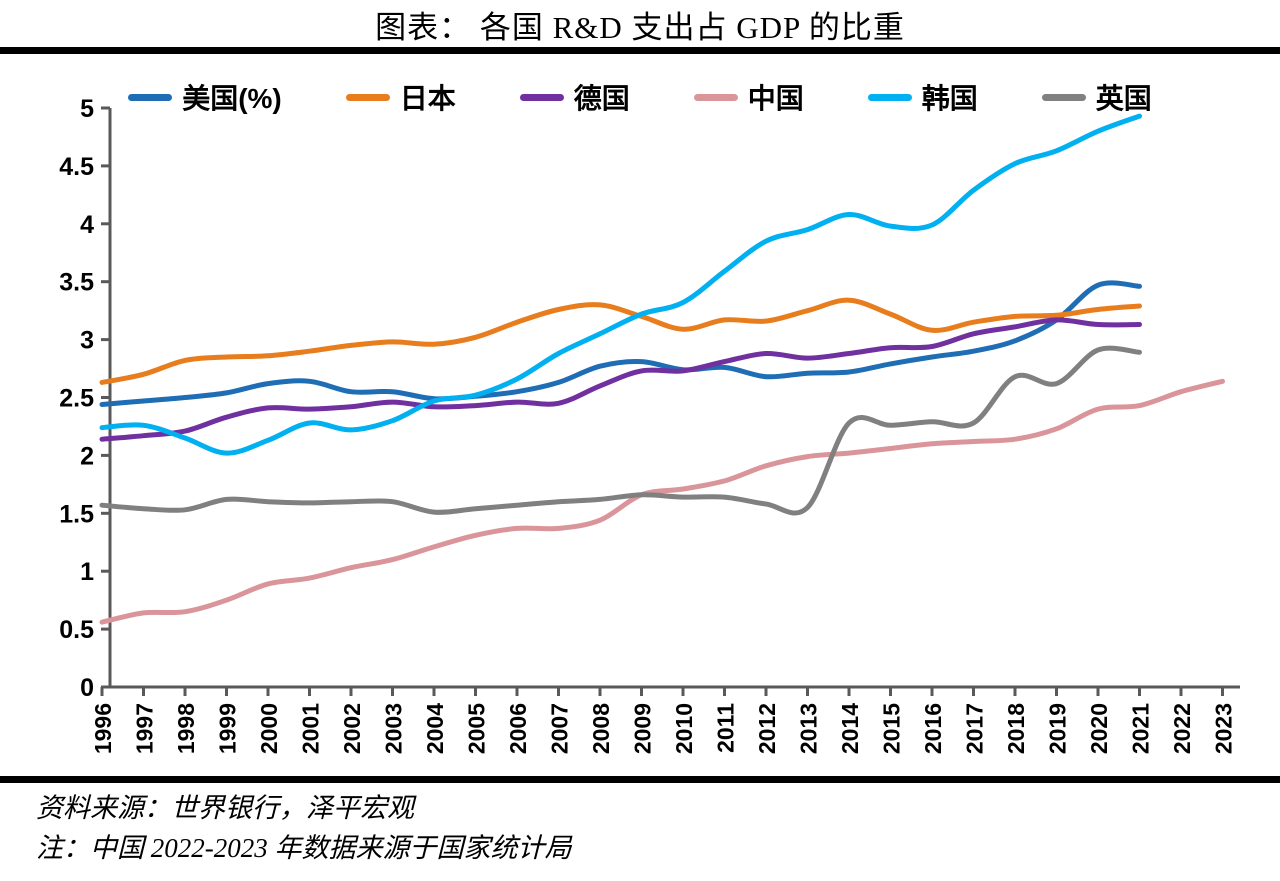  I want to click on y-tick-label: 0, so click(87, 688).